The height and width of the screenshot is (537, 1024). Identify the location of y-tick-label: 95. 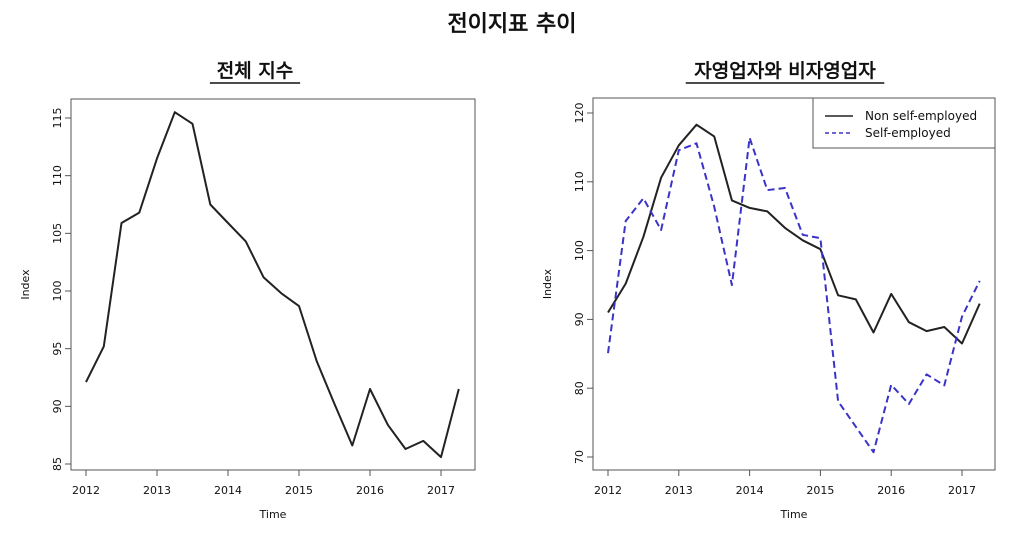
(57, 349).